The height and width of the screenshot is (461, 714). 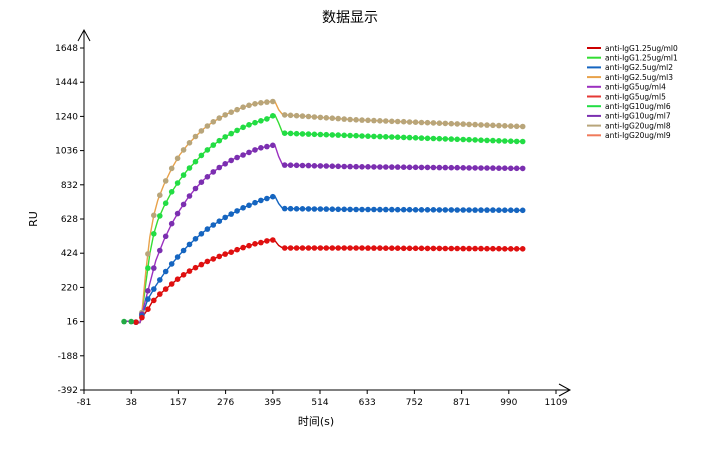 I want to click on x-tick-label: 871, so click(x=461, y=403).